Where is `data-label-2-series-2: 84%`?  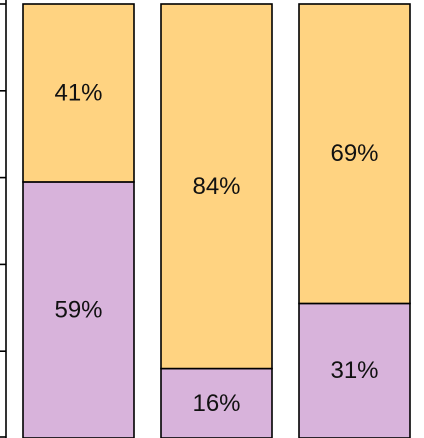 data-label-2-series-2: 84% is located at coordinates (216, 186).